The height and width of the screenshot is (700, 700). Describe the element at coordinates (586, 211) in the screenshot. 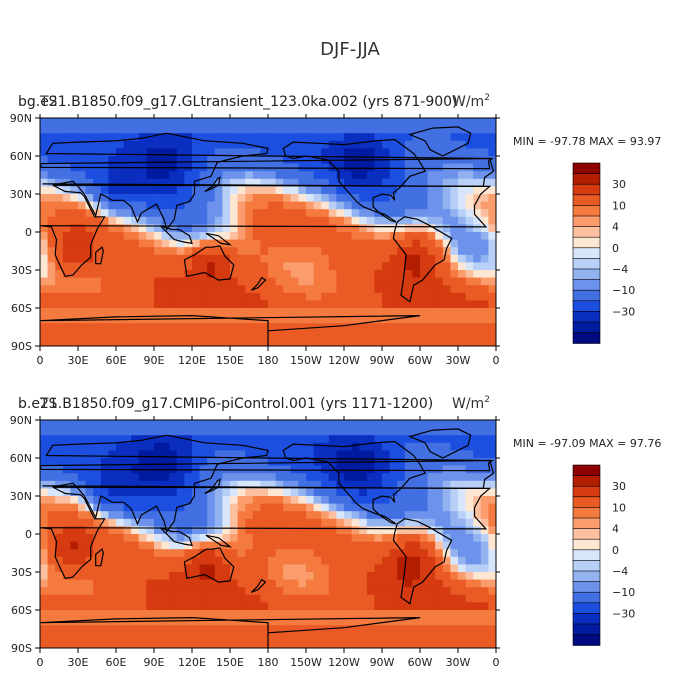

I see `colorbar-box` at that location.